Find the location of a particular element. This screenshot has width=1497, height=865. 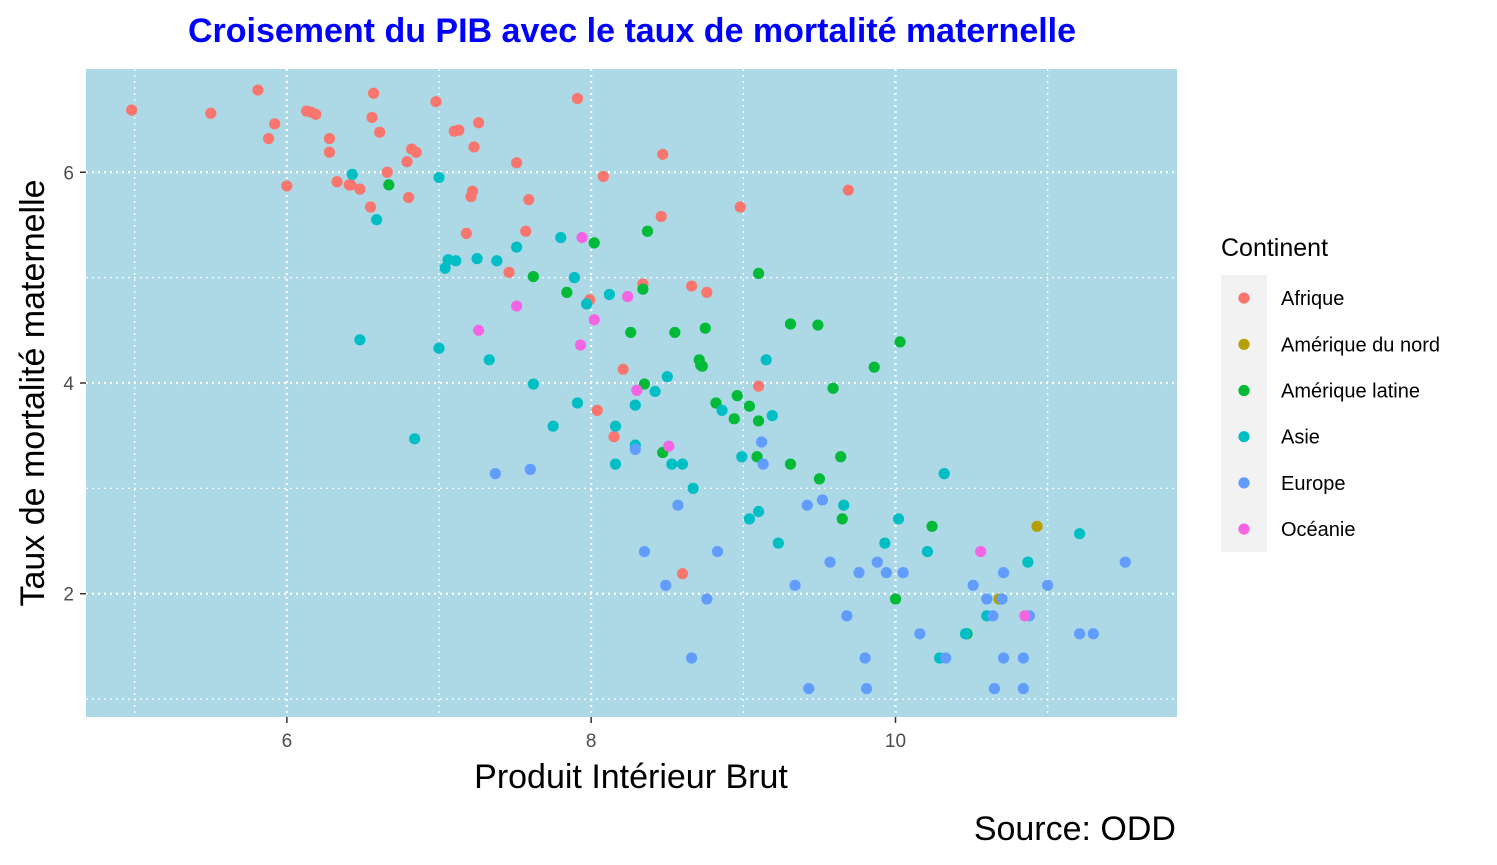

x-tick-label: 6 is located at coordinates (287, 741).